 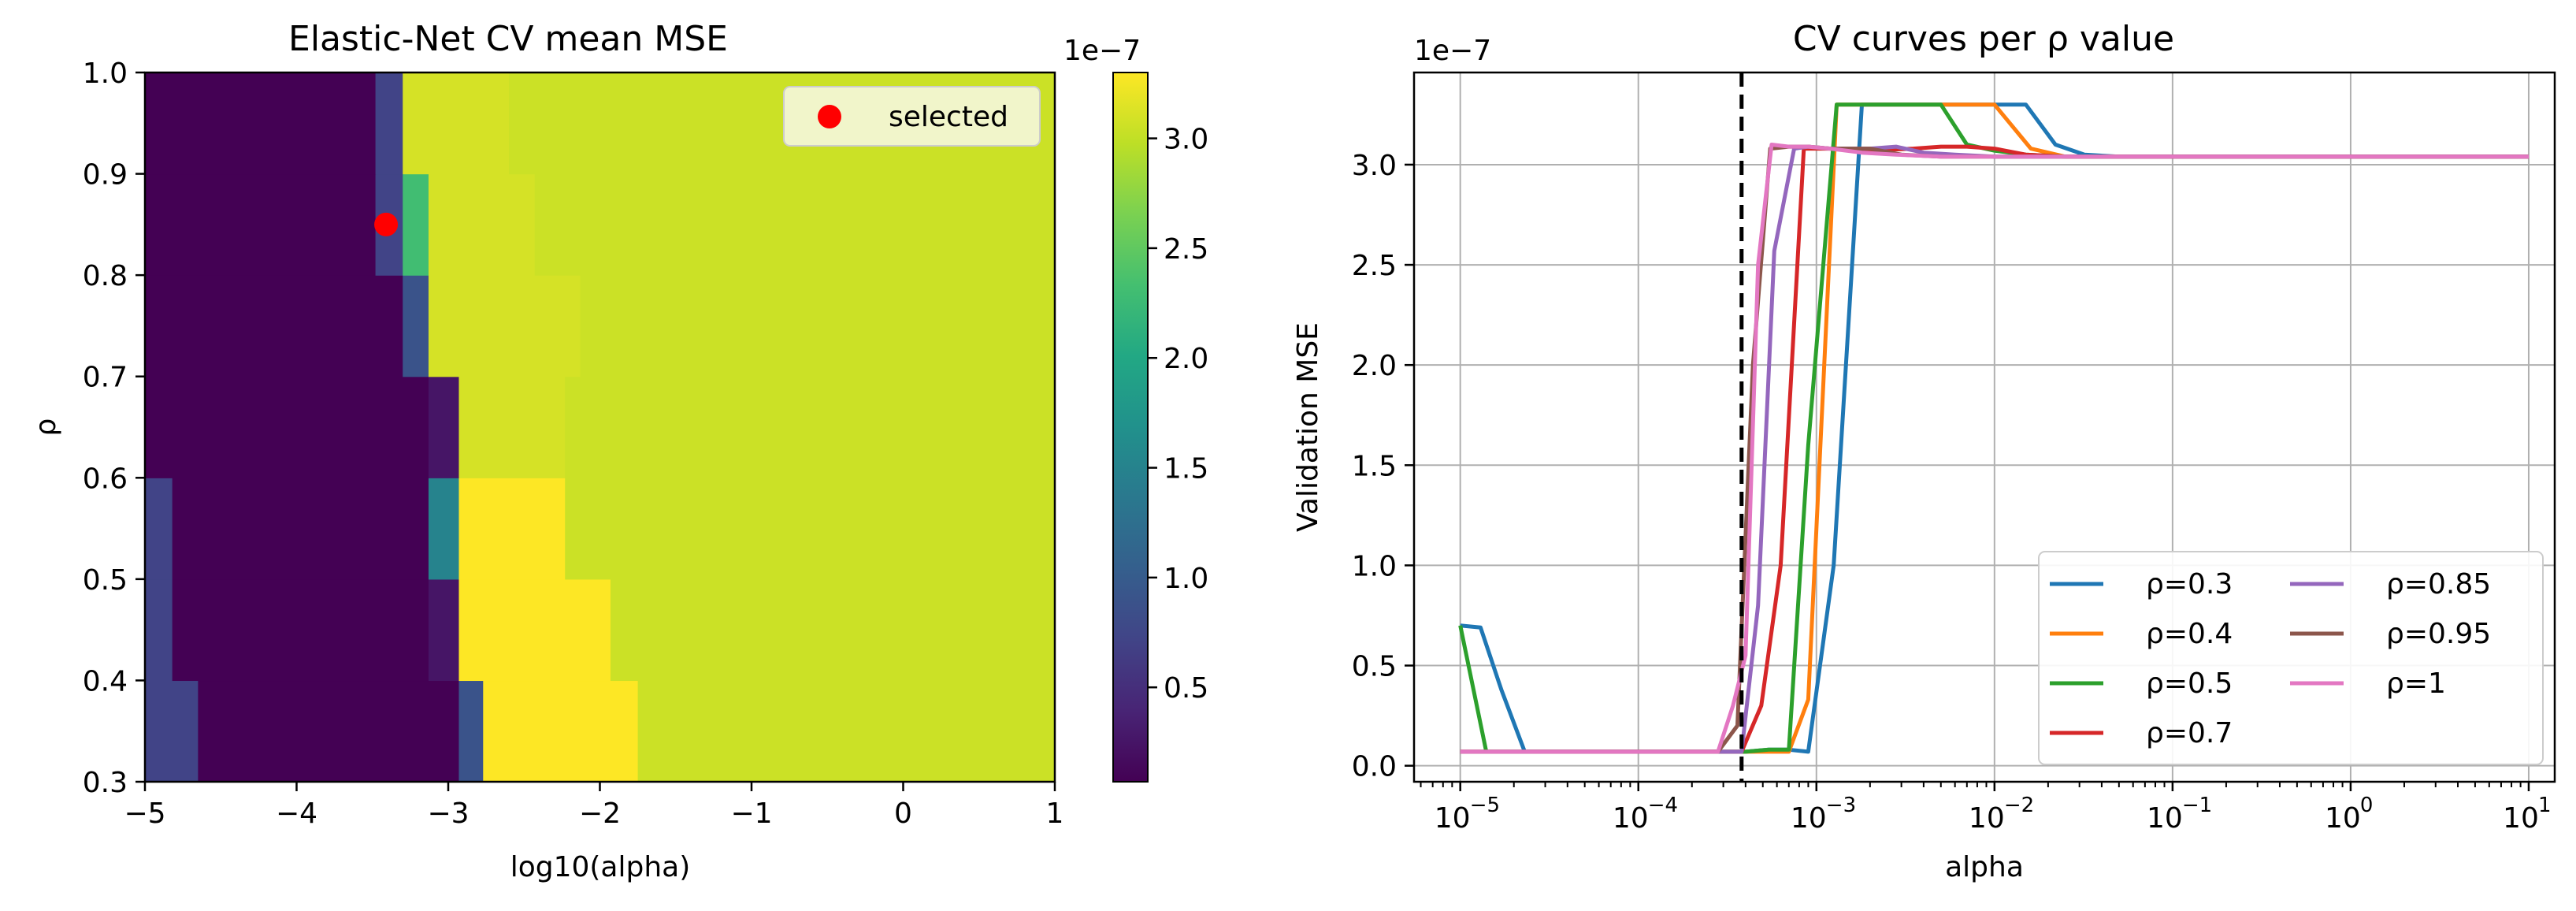 I want to click on heatmap-legend: selected, so click(x=912, y=116).